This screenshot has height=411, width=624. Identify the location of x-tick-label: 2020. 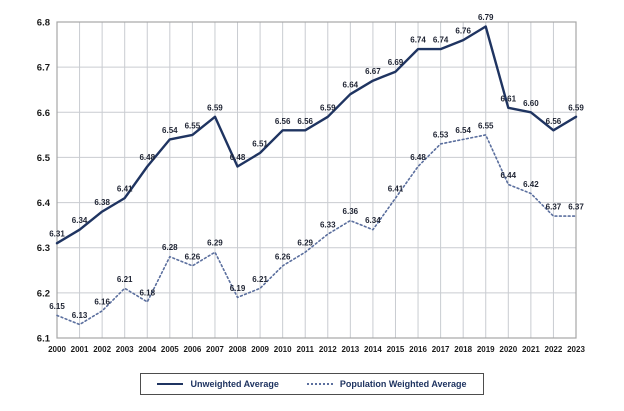
(508, 349).